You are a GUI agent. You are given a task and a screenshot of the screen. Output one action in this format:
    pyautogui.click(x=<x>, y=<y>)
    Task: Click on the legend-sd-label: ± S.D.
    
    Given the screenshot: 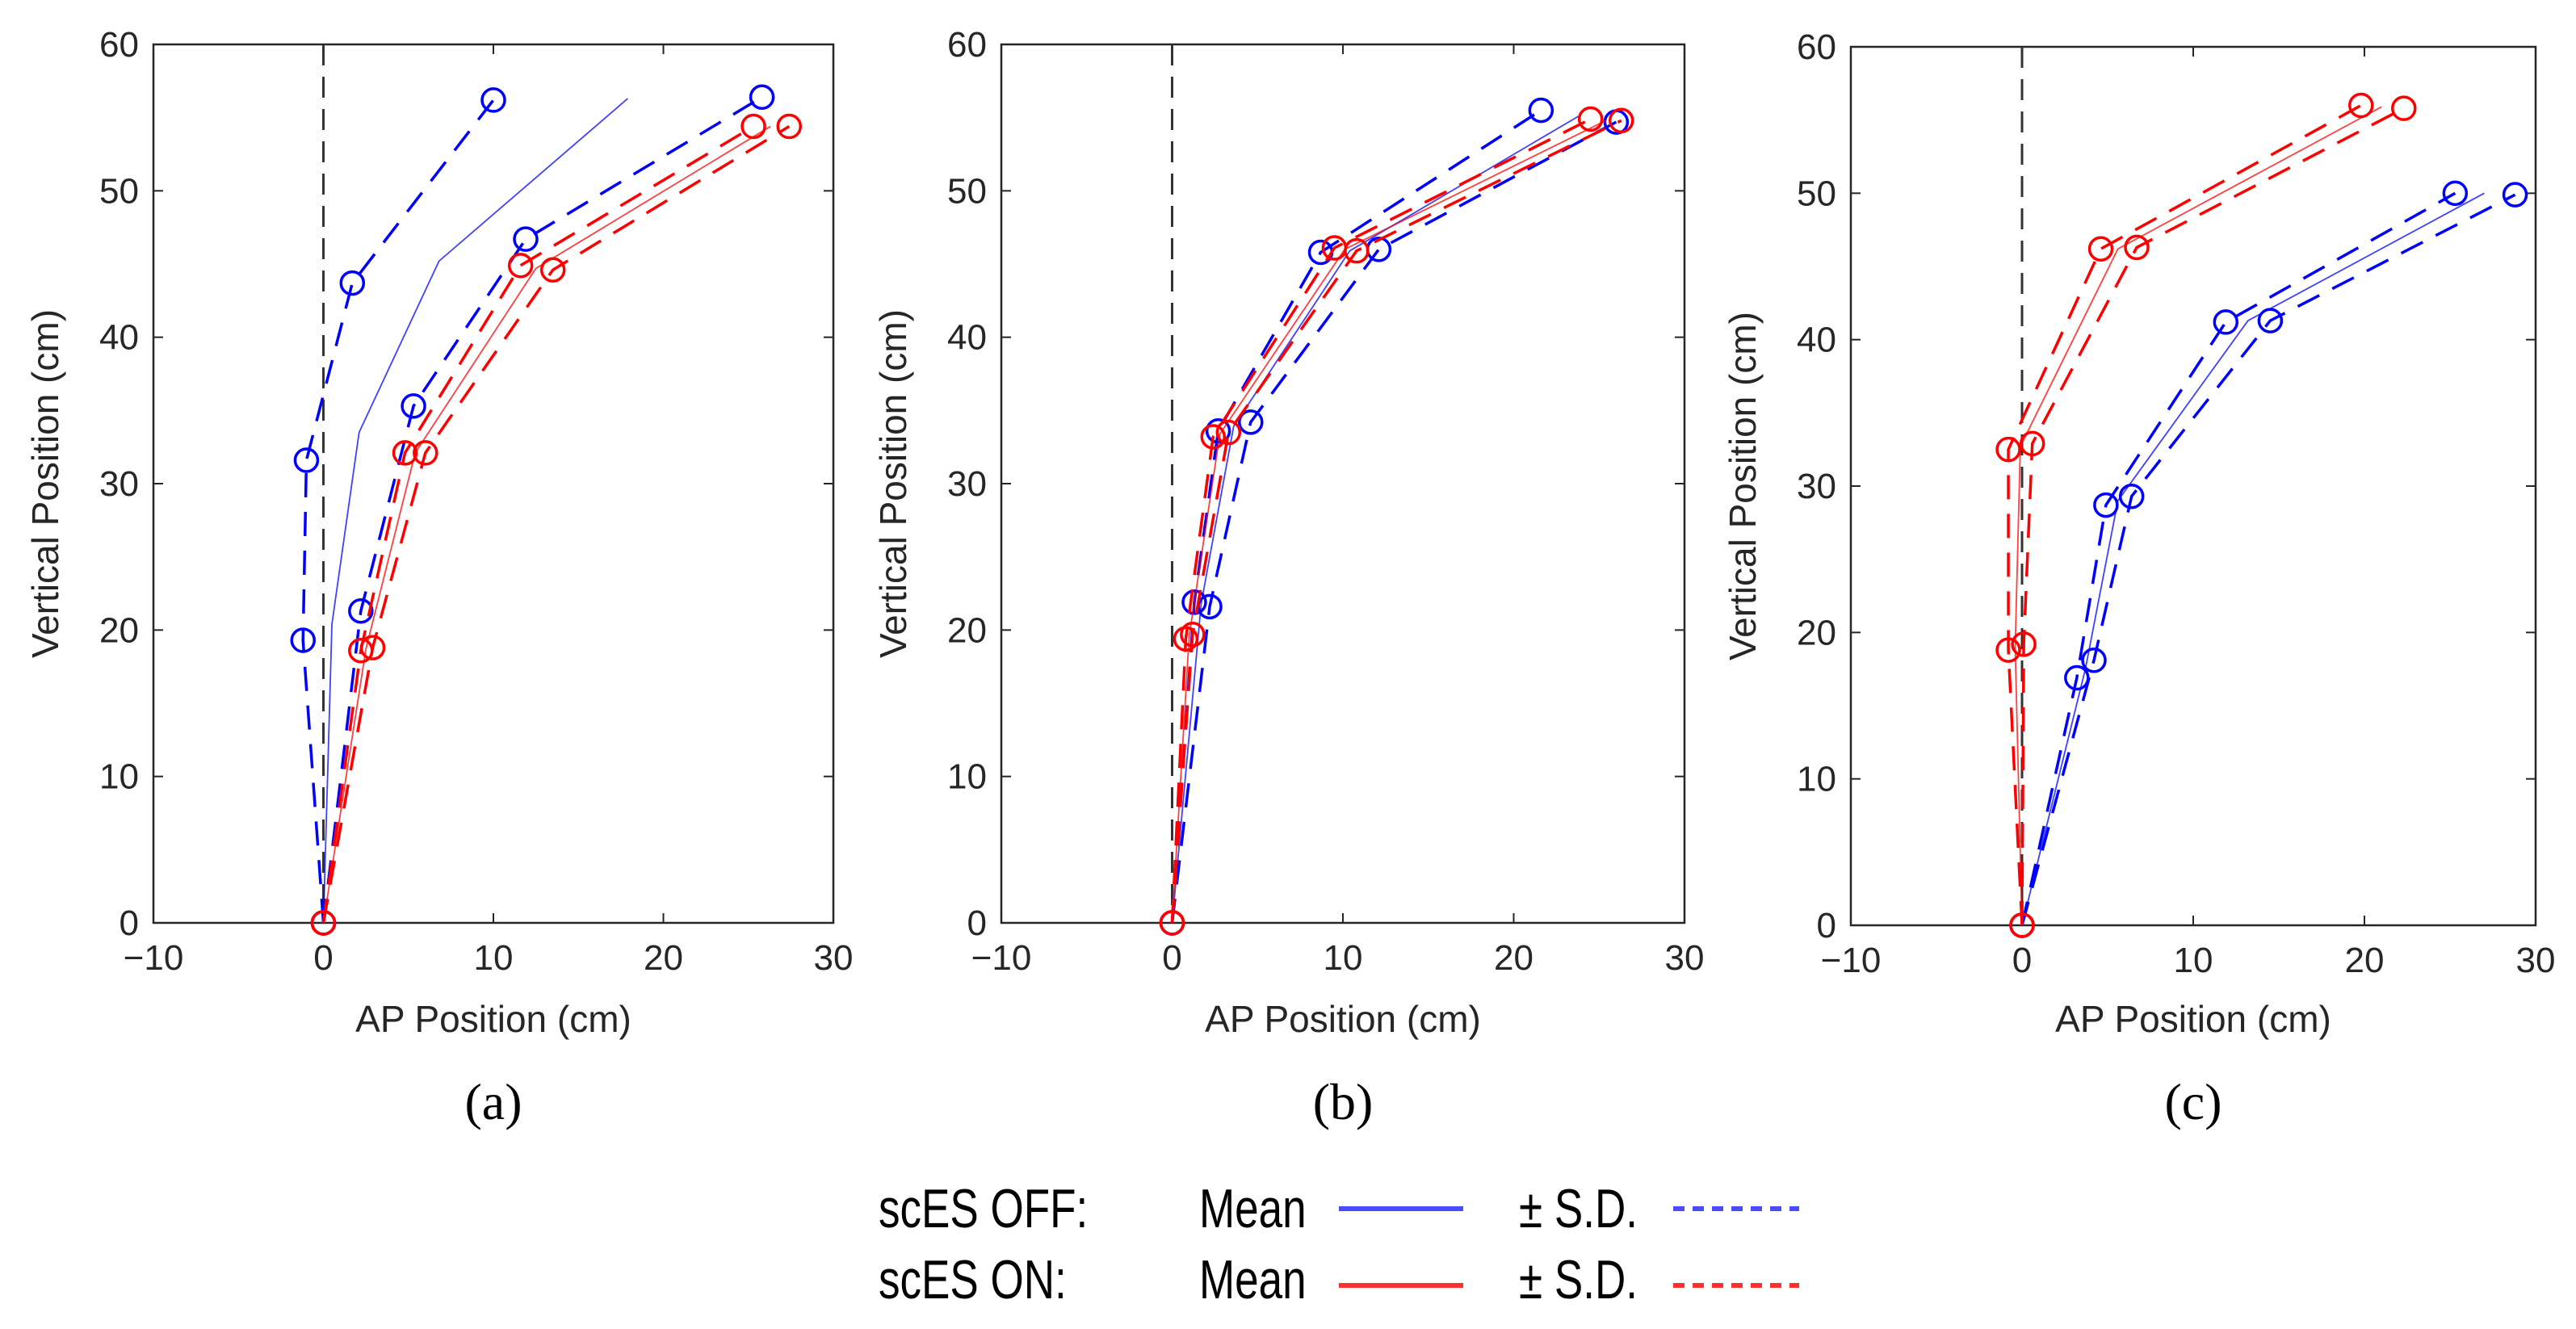 What is the action you would take?
    pyautogui.click(x=1578, y=1208)
    